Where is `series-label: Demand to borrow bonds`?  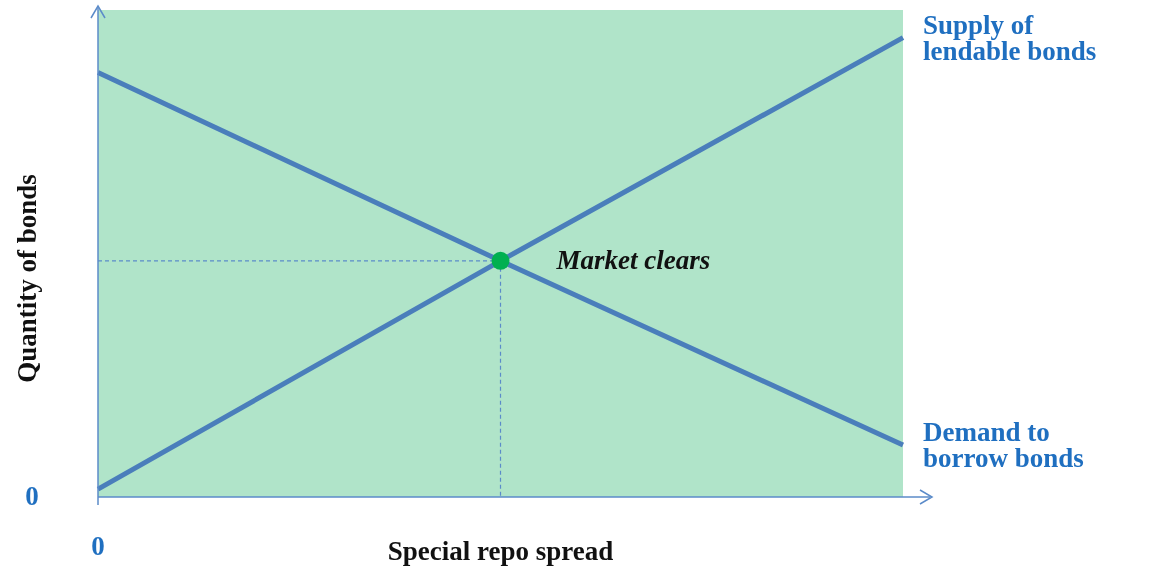 series-label: Demand to borrow bonds is located at coordinates (1003, 445).